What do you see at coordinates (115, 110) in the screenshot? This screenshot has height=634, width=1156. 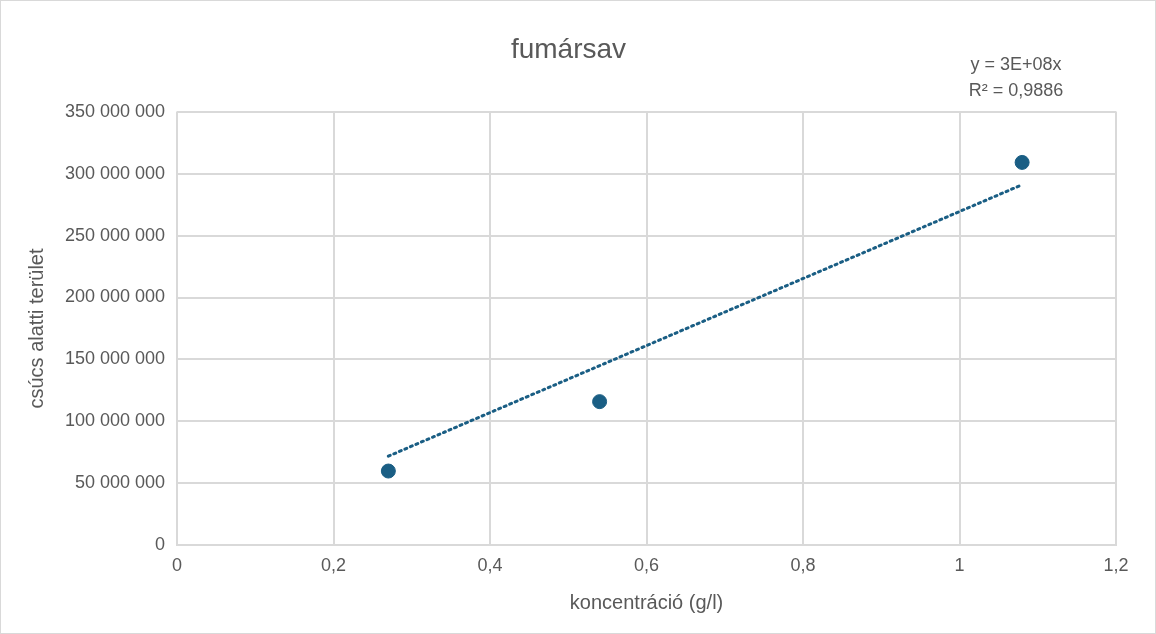 I see `y-tick-label: 350 000 000` at bounding box center [115, 110].